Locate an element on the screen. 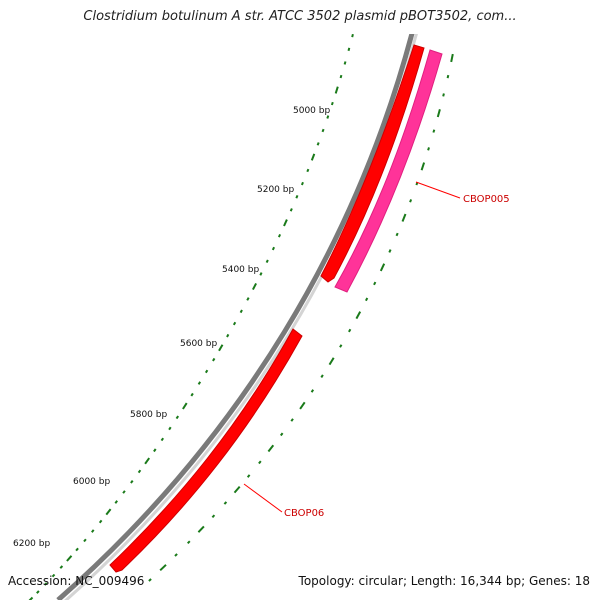 The height and width of the screenshot is (600, 600). gene-cbop06-forward is located at coordinates (206, 450).